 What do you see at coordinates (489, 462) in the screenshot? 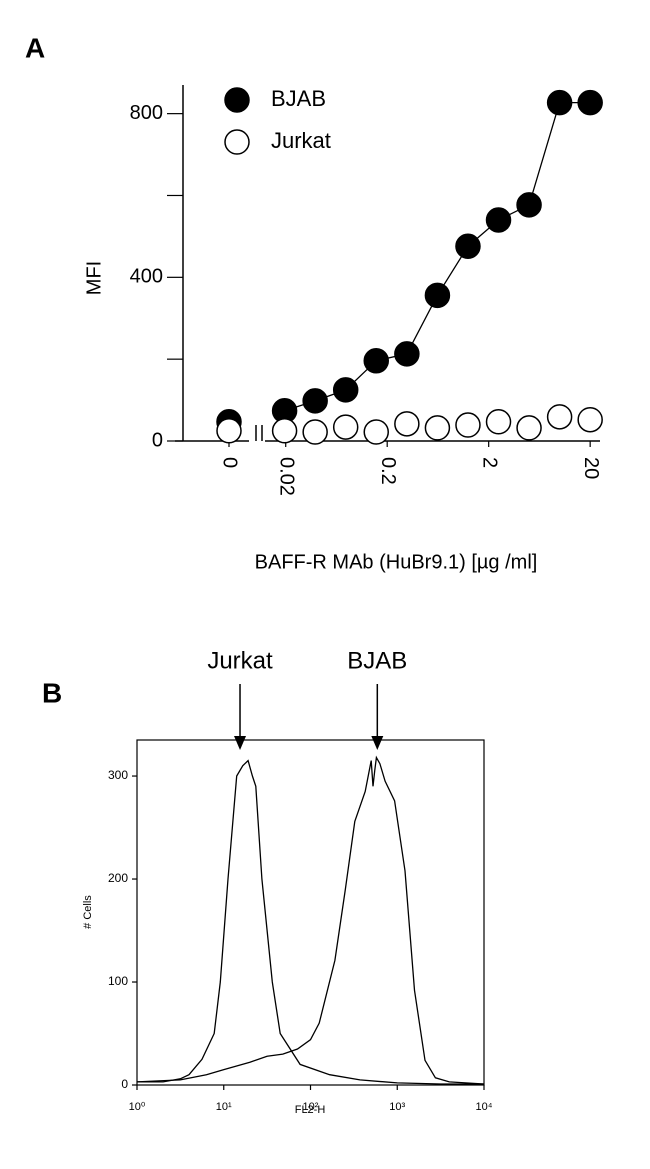
I see `x-tick-label: 2` at bounding box center [489, 462].